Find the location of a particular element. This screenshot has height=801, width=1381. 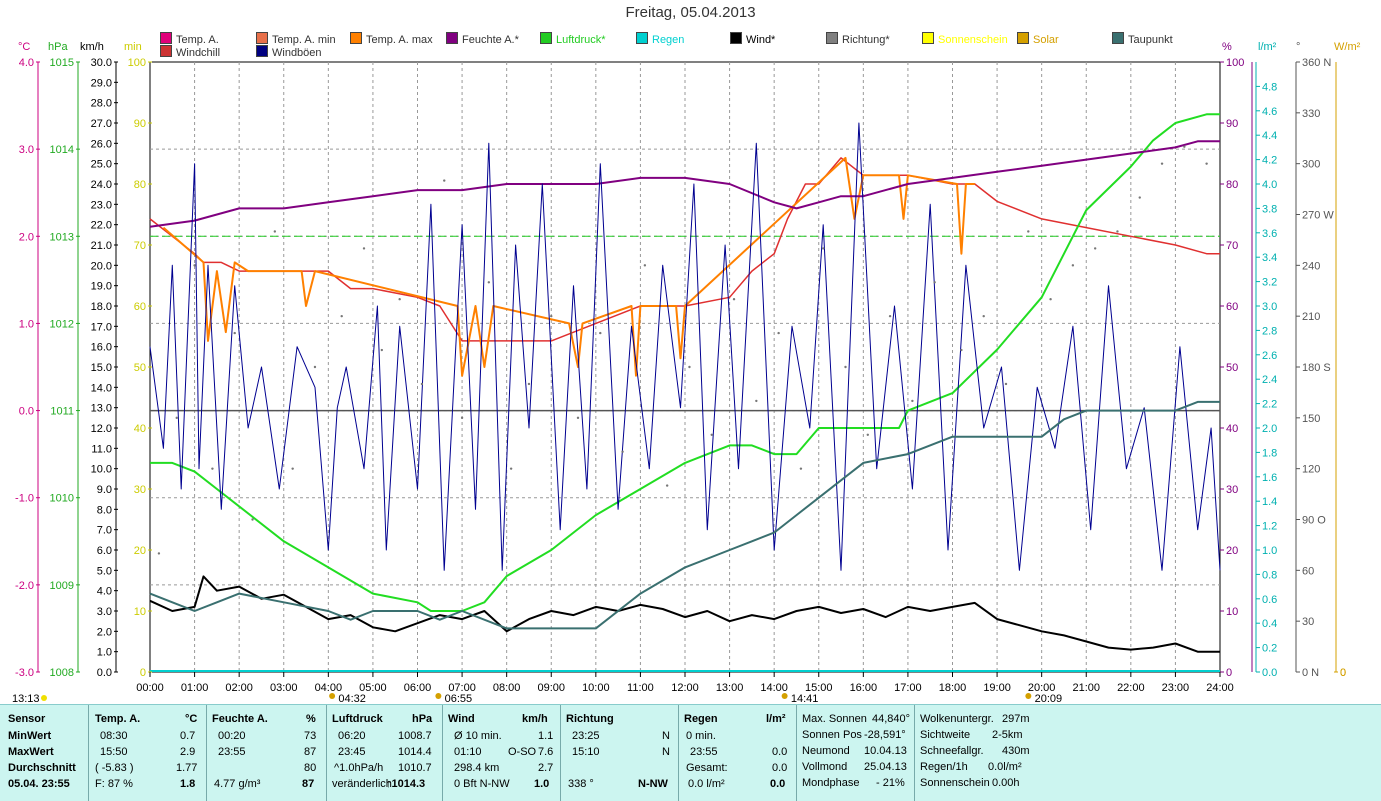

legend-item: Regen is located at coordinates (660, 39).